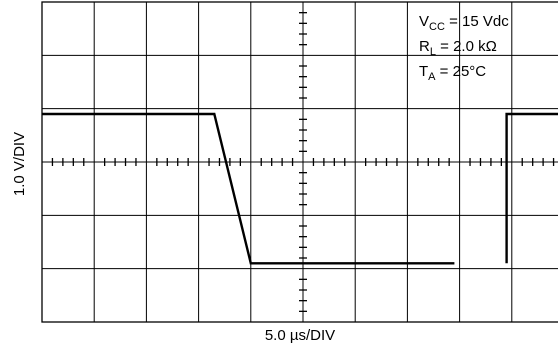  I want to click on condition-vcc: VCC = 15 Vdc, so click(464, 23).